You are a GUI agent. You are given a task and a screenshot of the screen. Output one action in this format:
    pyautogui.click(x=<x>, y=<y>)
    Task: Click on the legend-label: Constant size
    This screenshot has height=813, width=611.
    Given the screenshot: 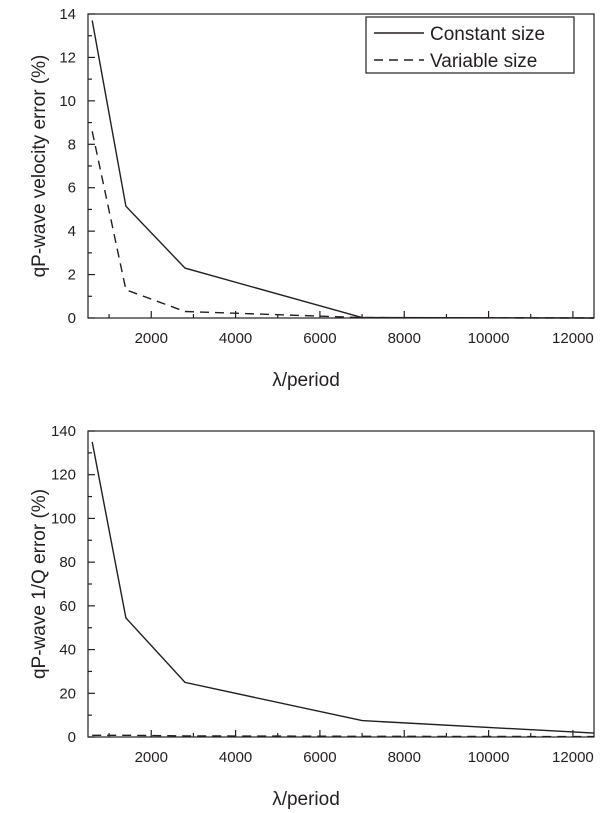 What is the action you would take?
    pyautogui.click(x=487, y=34)
    